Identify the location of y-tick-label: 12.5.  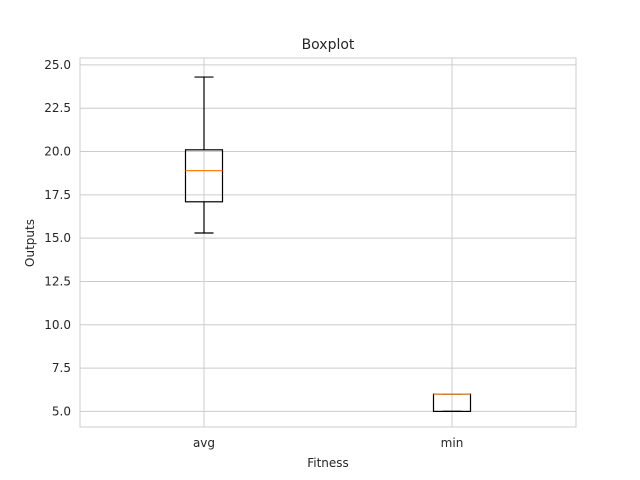
(57, 281).